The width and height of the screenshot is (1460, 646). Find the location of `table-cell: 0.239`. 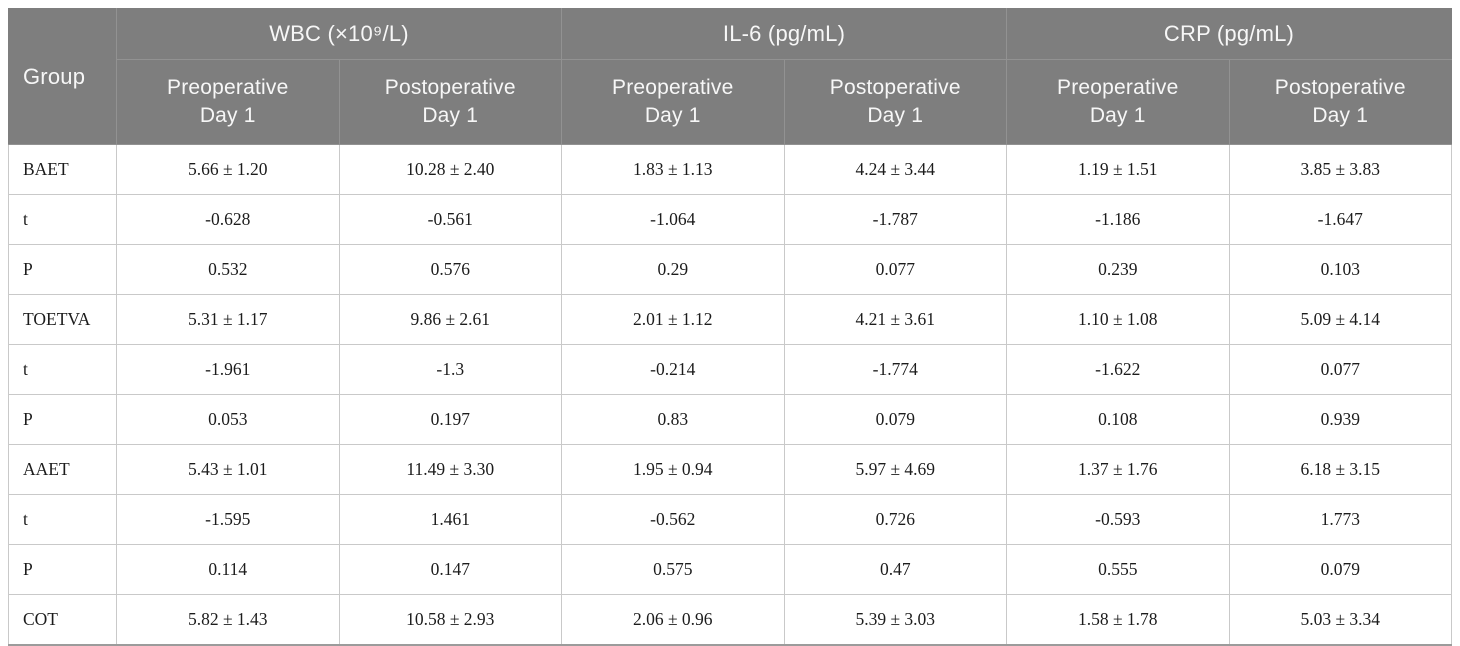

table-cell: 0.239 is located at coordinates (1118, 269).